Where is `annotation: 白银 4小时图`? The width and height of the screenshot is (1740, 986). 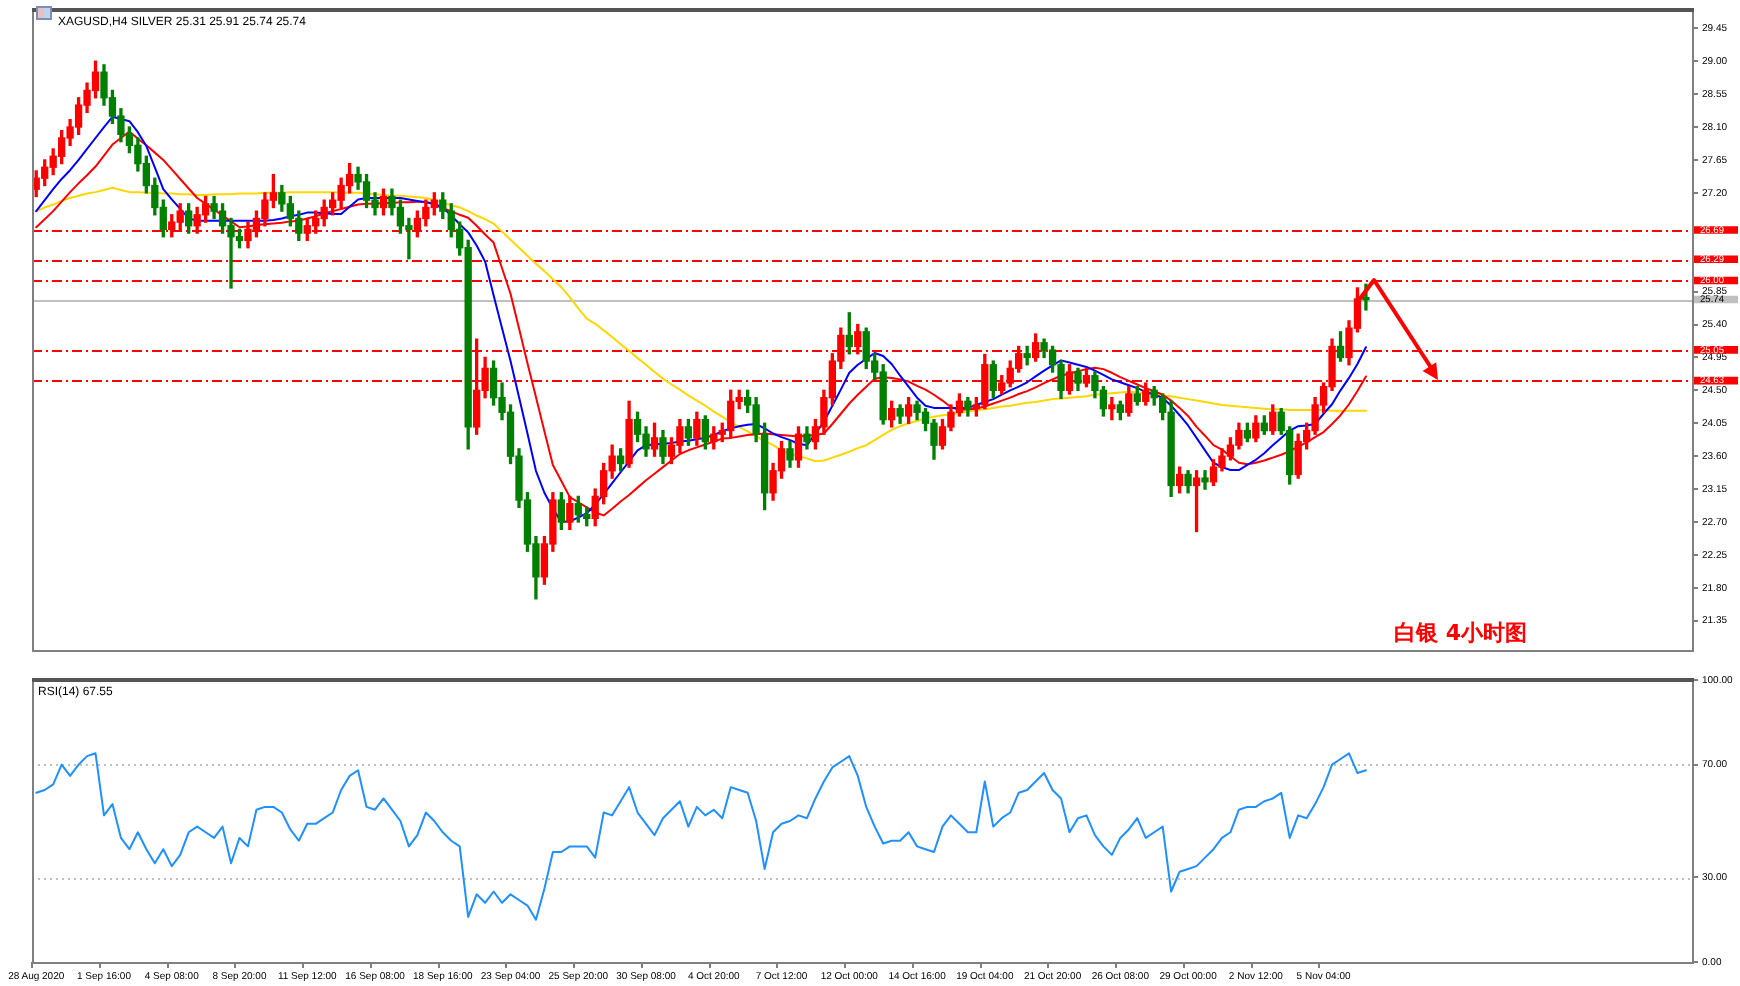
annotation: 白银 4小时图 is located at coordinates (1460, 633).